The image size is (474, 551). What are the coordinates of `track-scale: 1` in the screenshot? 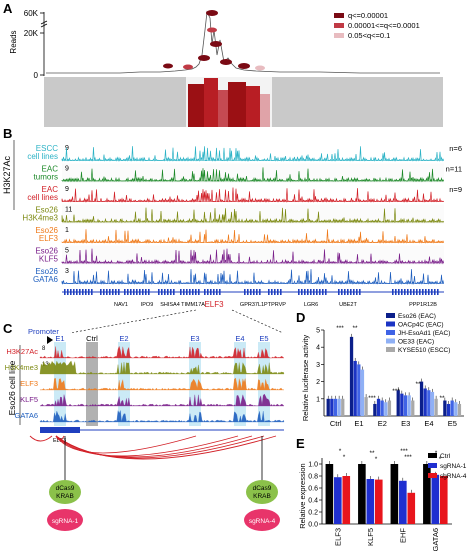 It's located at (67, 230).